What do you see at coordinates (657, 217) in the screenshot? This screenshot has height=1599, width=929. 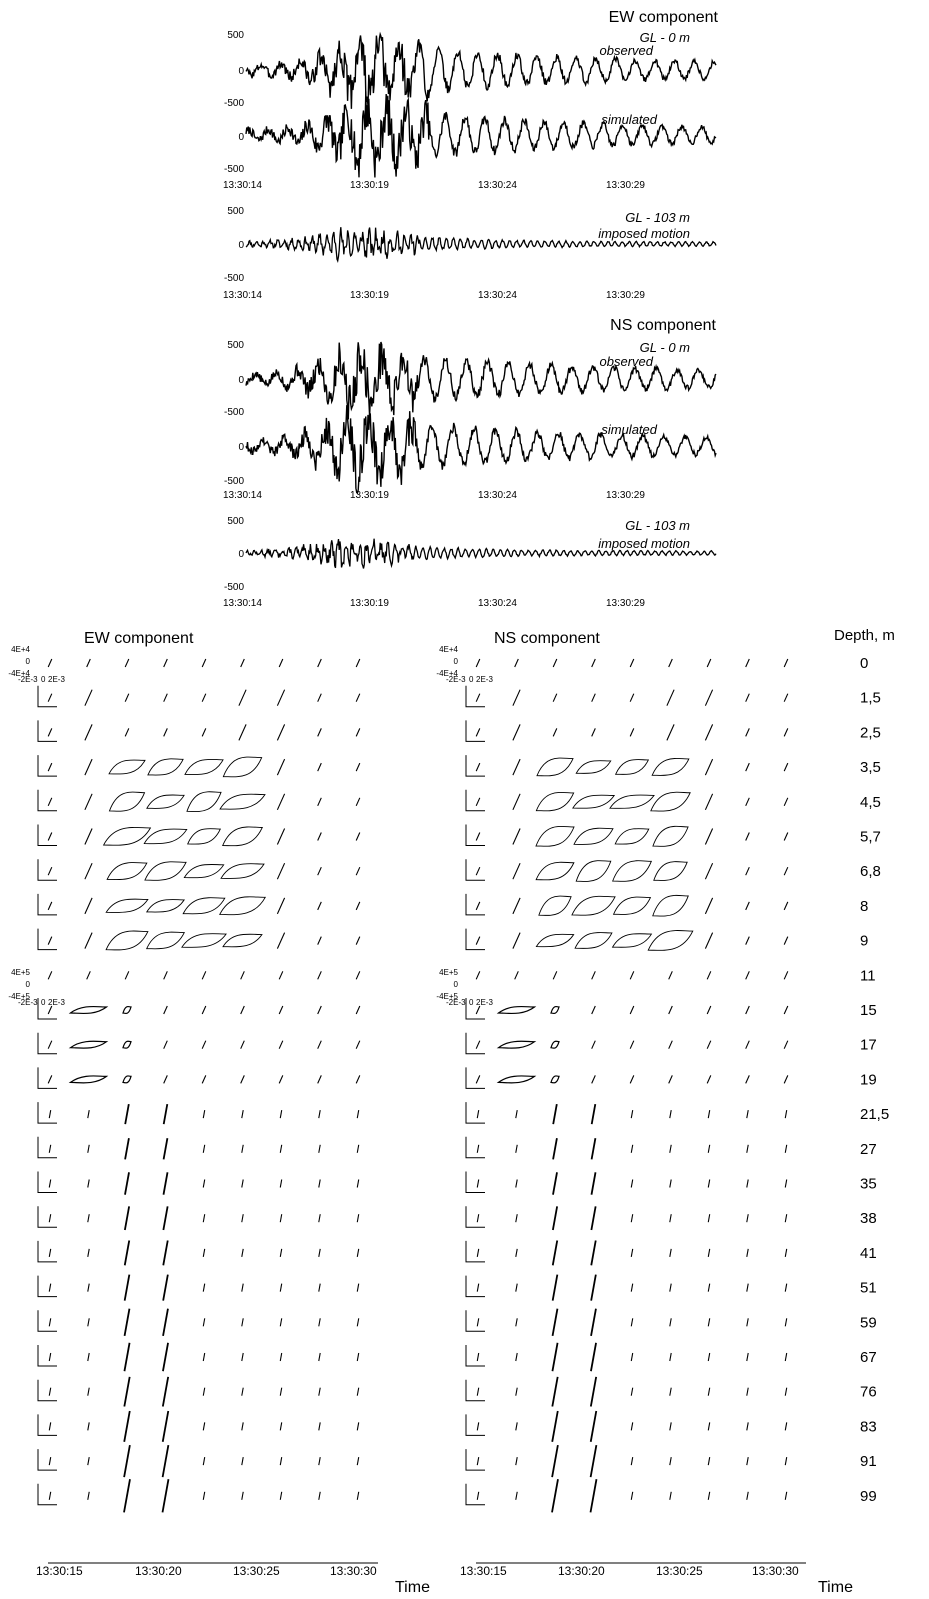 I see `ew-base-depth-label: GL - 103 m` at bounding box center [657, 217].